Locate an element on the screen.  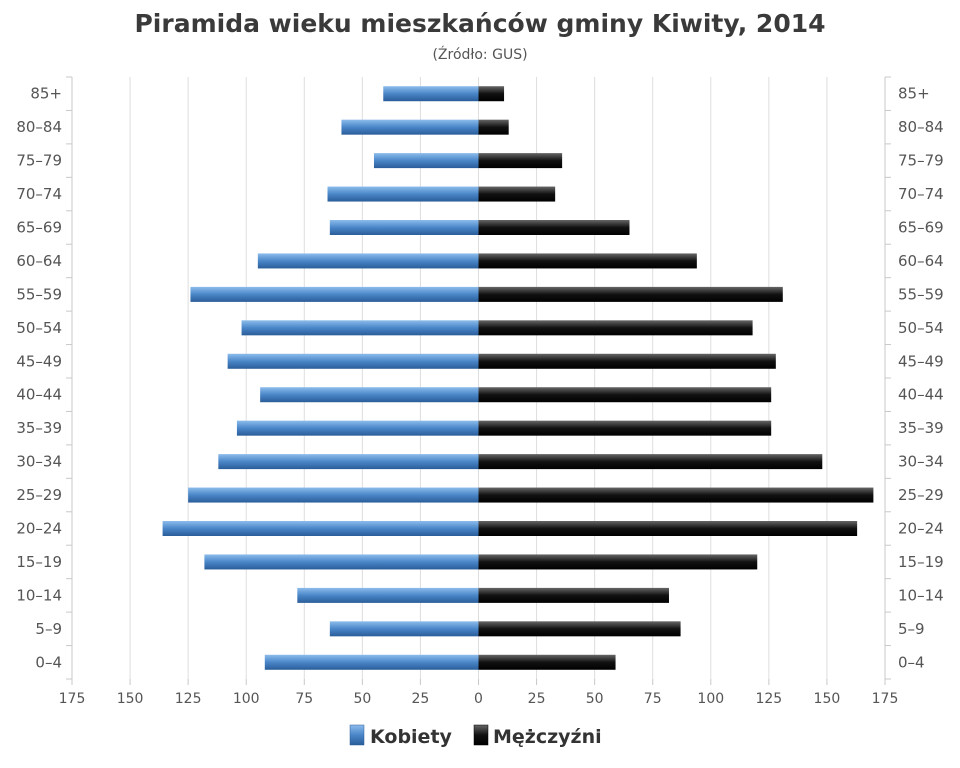
category-label-left: 55–59 is located at coordinates (39, 294).